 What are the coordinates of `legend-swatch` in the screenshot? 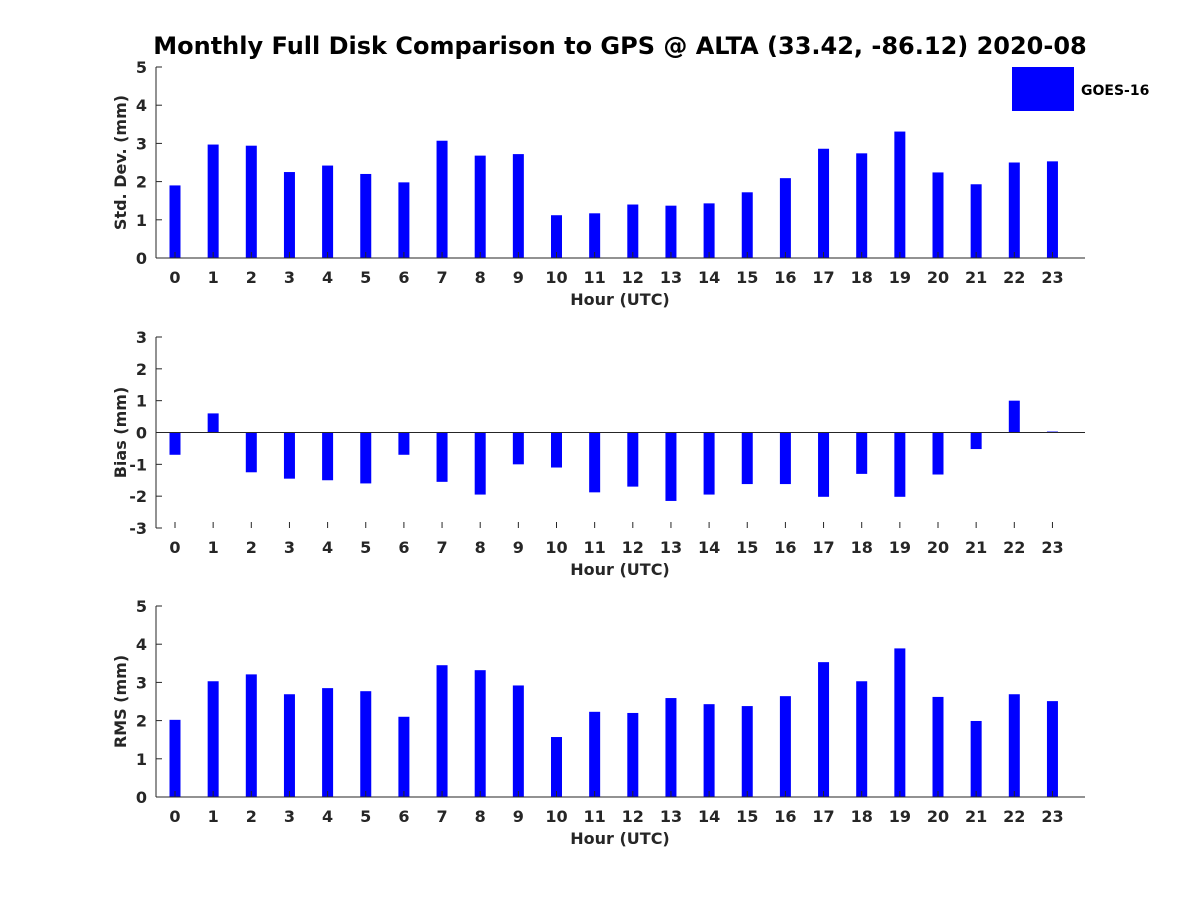 It's located at (1043, 89).